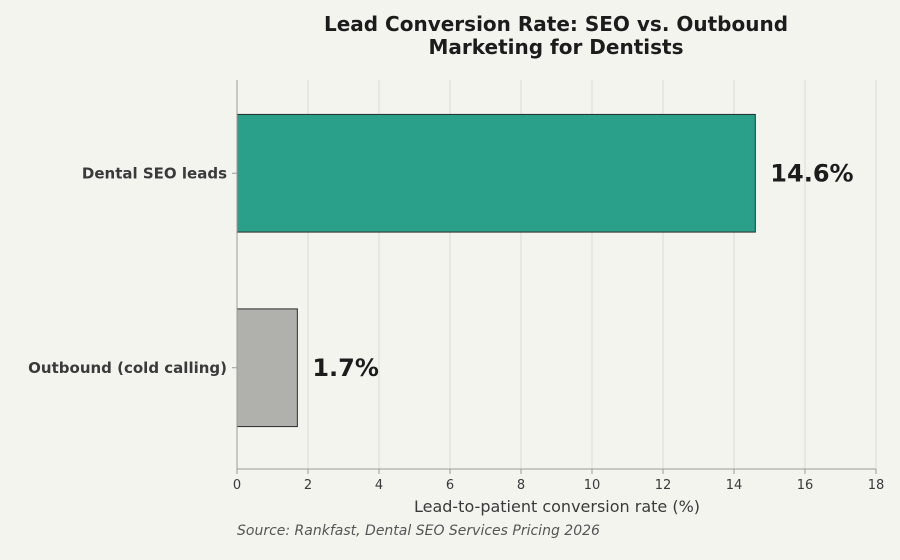 The height and width of the screenshot is (560, 900). Describe the element at coordinates (127, 368) in the screenshot. I see `category-label: Outbound (cold calling)` at that location.